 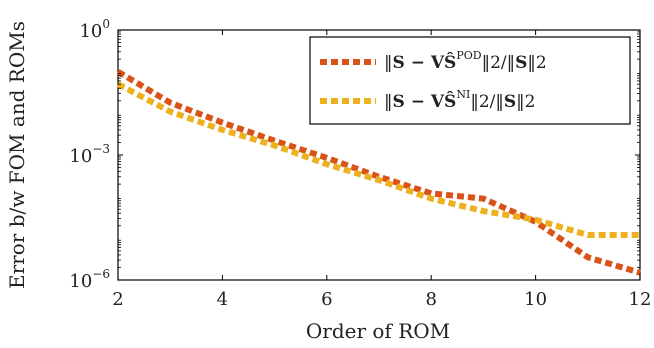 I want to click on y-tick-label: 10⁰, so click(x=94, y=29).